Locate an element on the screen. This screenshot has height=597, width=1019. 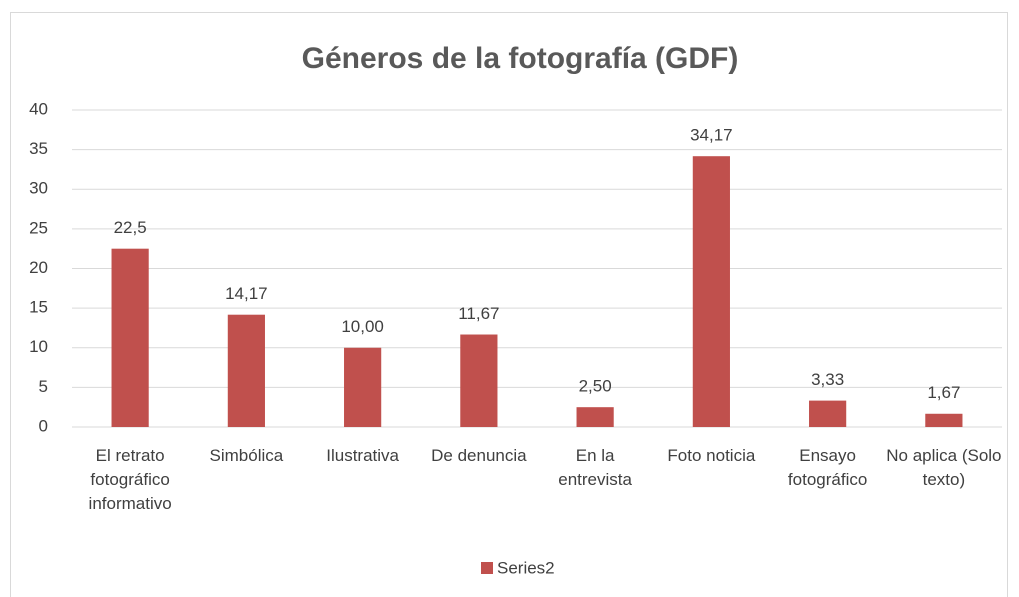
legend-swatch is located at coordinates (487, 568).